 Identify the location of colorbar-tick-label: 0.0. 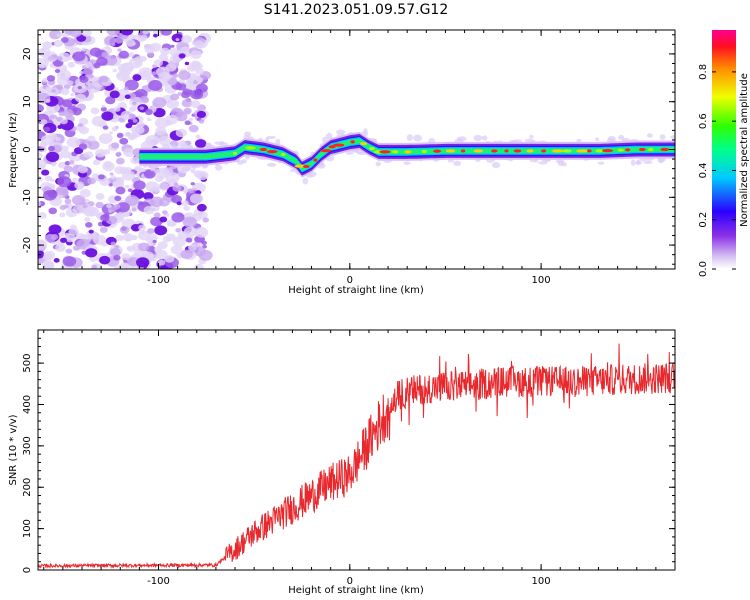
(703, 269).